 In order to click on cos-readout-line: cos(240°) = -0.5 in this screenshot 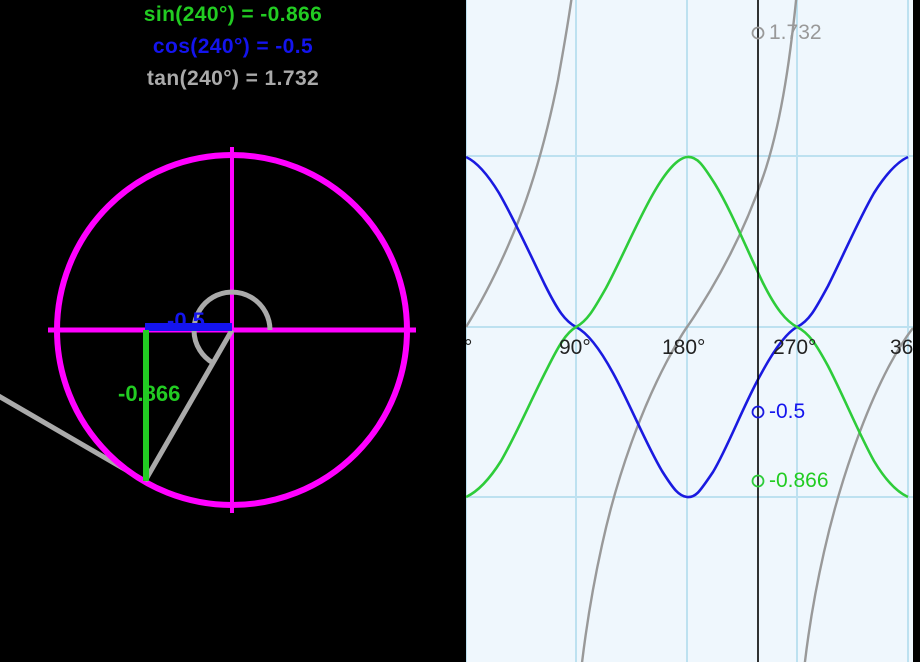, I will do `click(233, 46)`.